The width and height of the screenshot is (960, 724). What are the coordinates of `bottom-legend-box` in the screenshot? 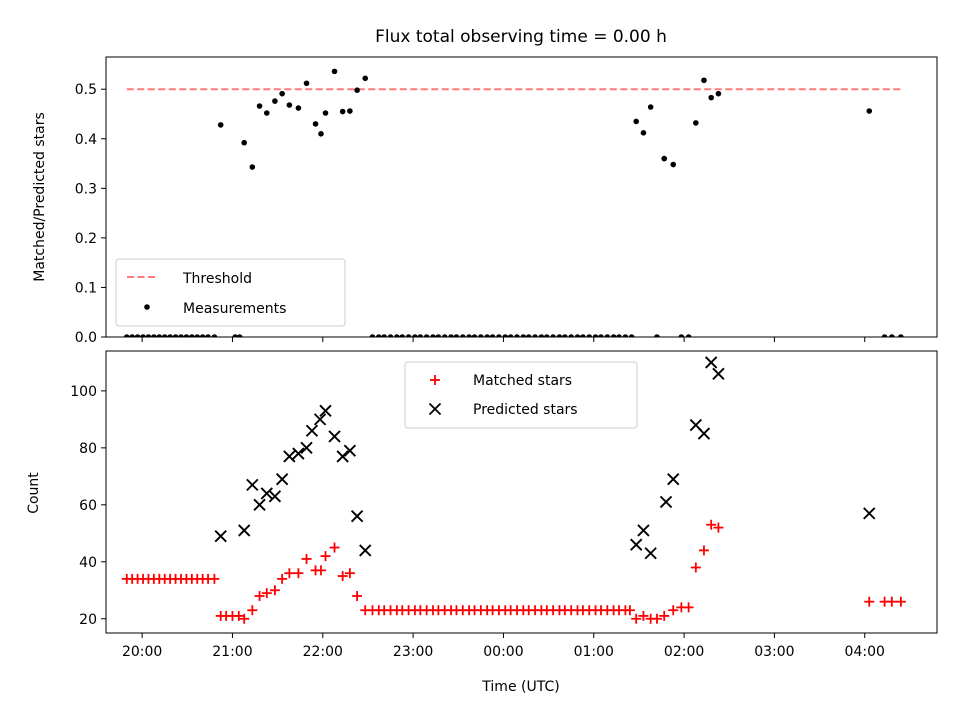 It's located at (521, 395).